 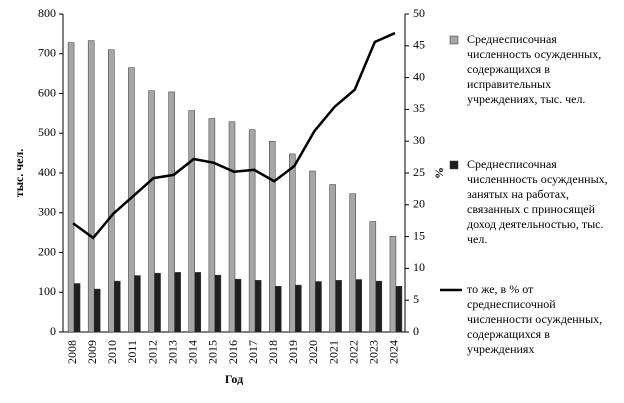 I want to click on x-tick-label: 2019, so click(x=293, y=352).